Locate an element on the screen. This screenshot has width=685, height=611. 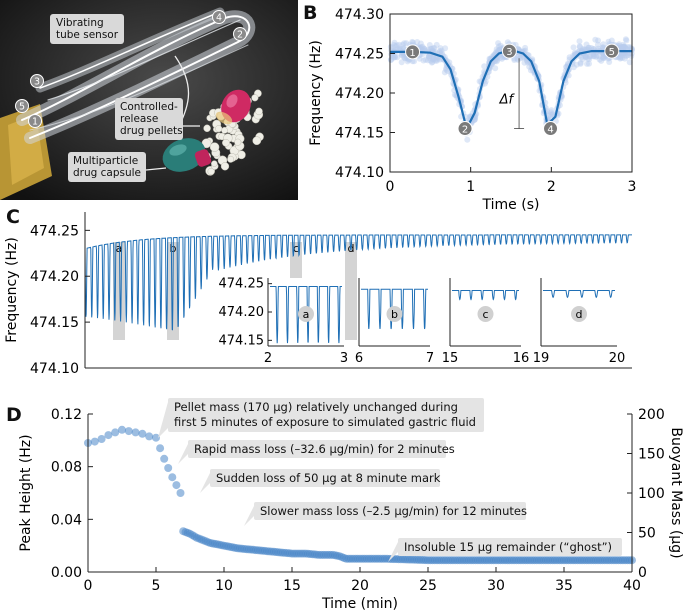
node-point-label: 1 is located at coordinates (412, 53).